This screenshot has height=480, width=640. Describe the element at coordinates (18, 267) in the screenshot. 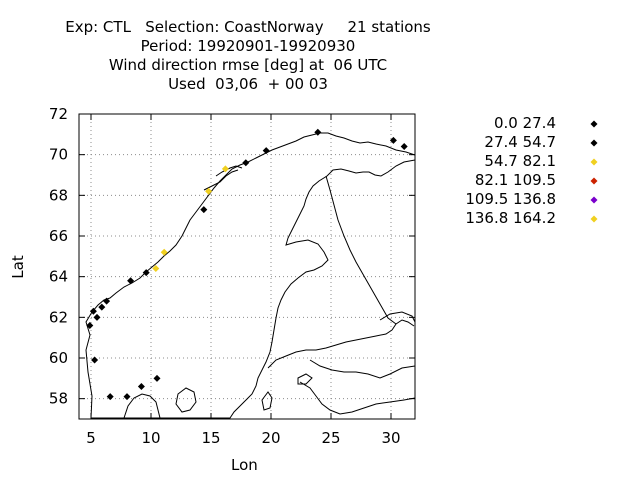

I see `y-axis-title: Lat` at that location.